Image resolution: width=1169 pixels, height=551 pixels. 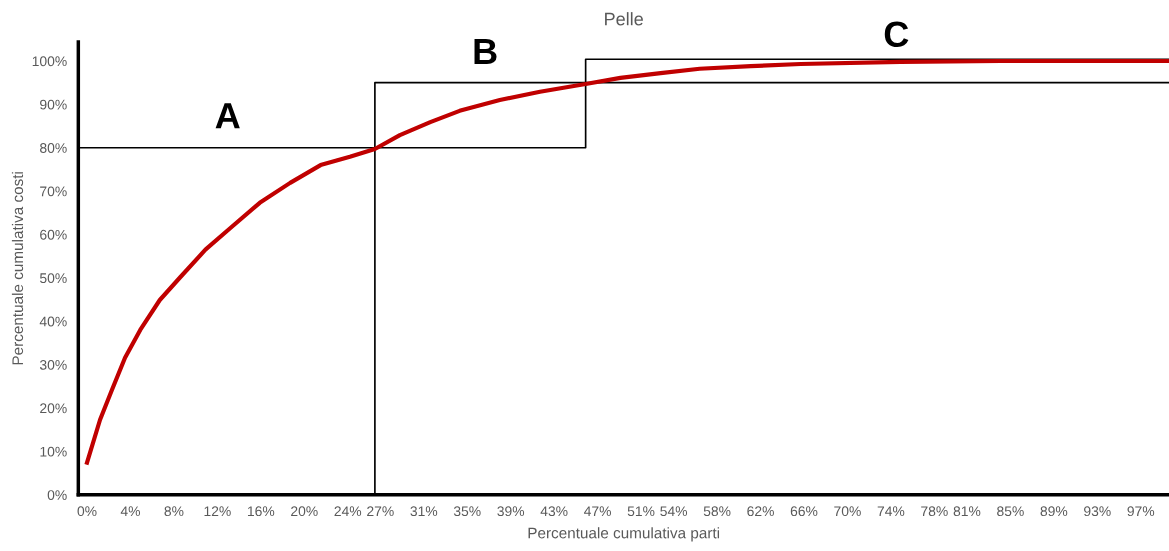 What do you see at coordinates (53, 148) in the screenshot?
I see `y-tick-label: 80%` at bounding box center [53, 148].